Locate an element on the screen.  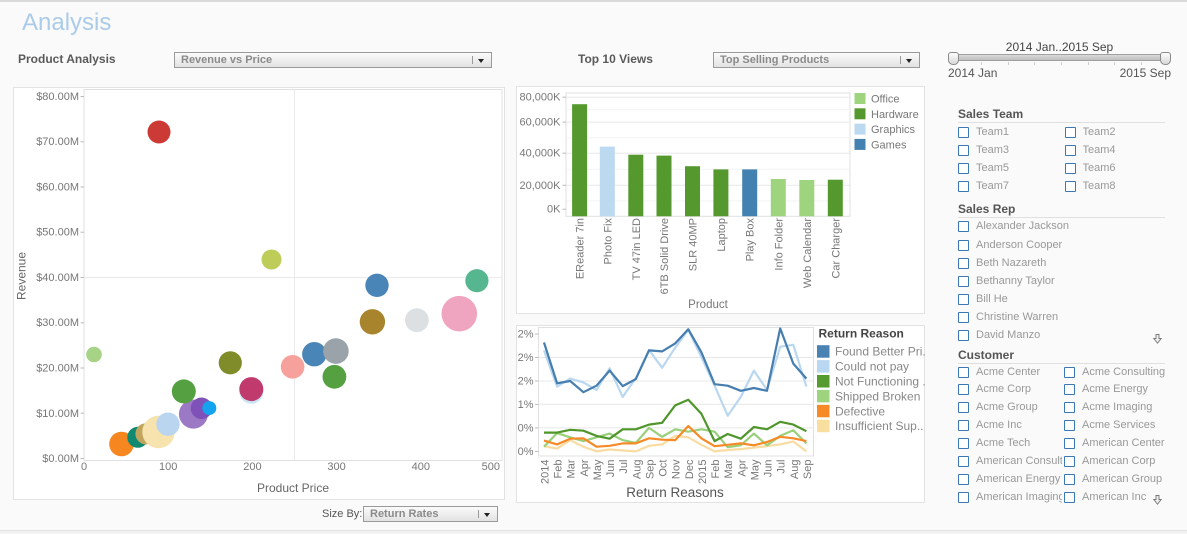
svg-text: $70.00M is located at coordinates (57, 142).